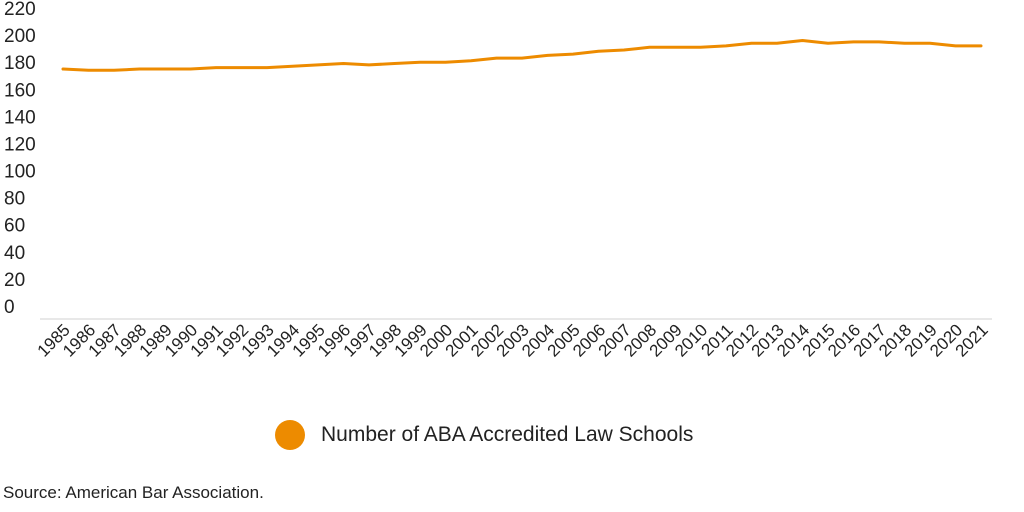 The image size is (1024, 512). I want to click on y-tick-label: 220, so click(20, 10).